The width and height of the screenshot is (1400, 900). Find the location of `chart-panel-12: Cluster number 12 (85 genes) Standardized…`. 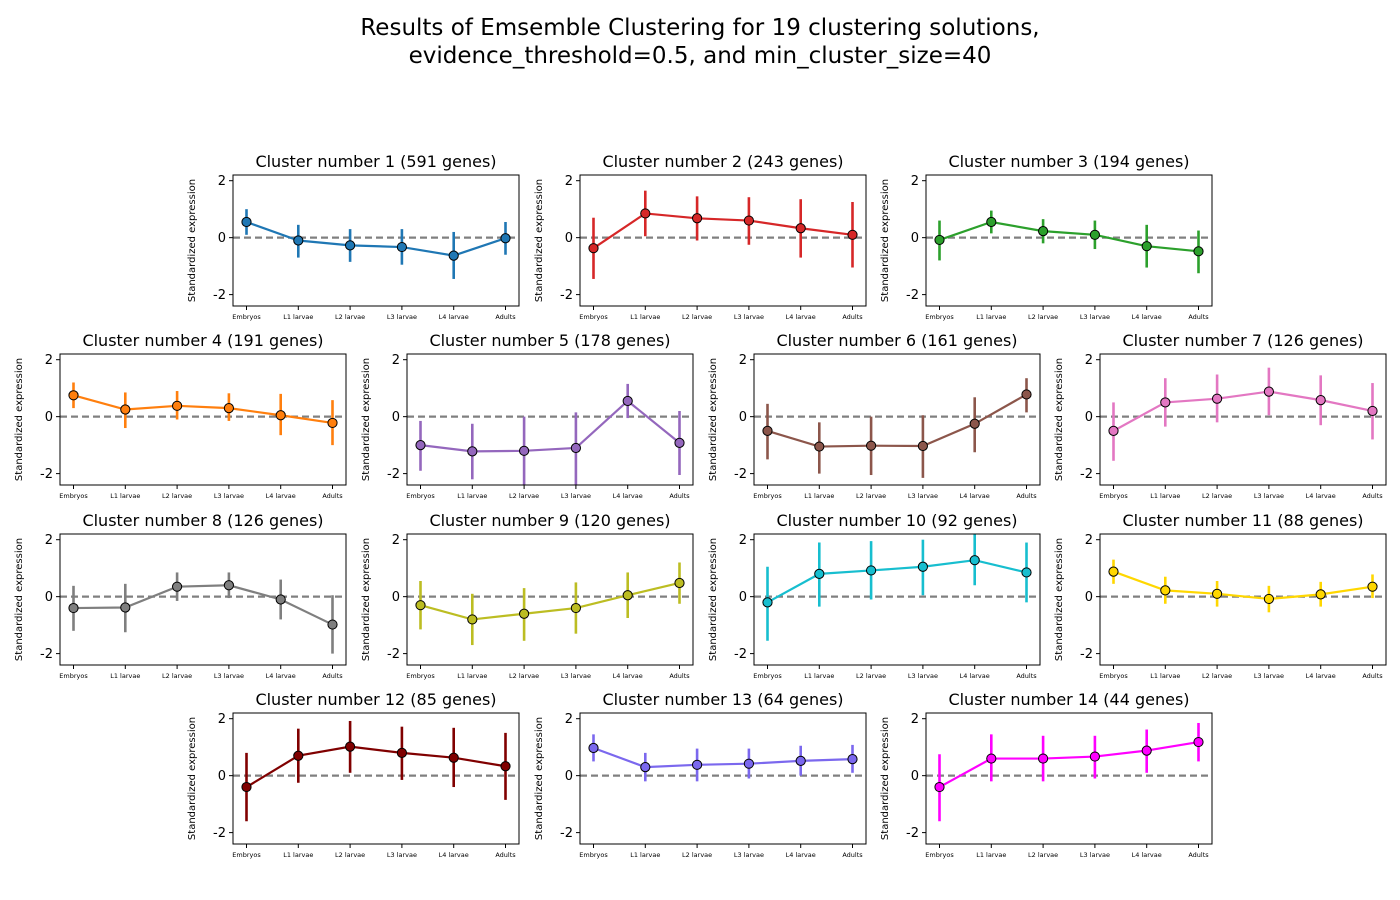

chart-panel-12: Cluster number 12 (85 genes) Standardized… is located at coordinates (353, 774).